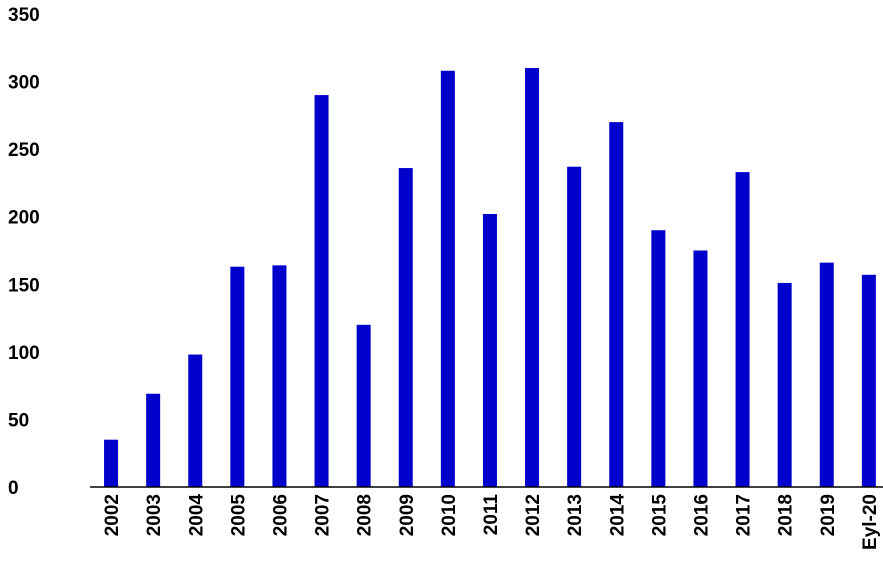 This screenshot has width=883, height=581. Describe the element at coordinates (280, 515) in the screenshot. I see `x-tick-label: 2006` at that location.